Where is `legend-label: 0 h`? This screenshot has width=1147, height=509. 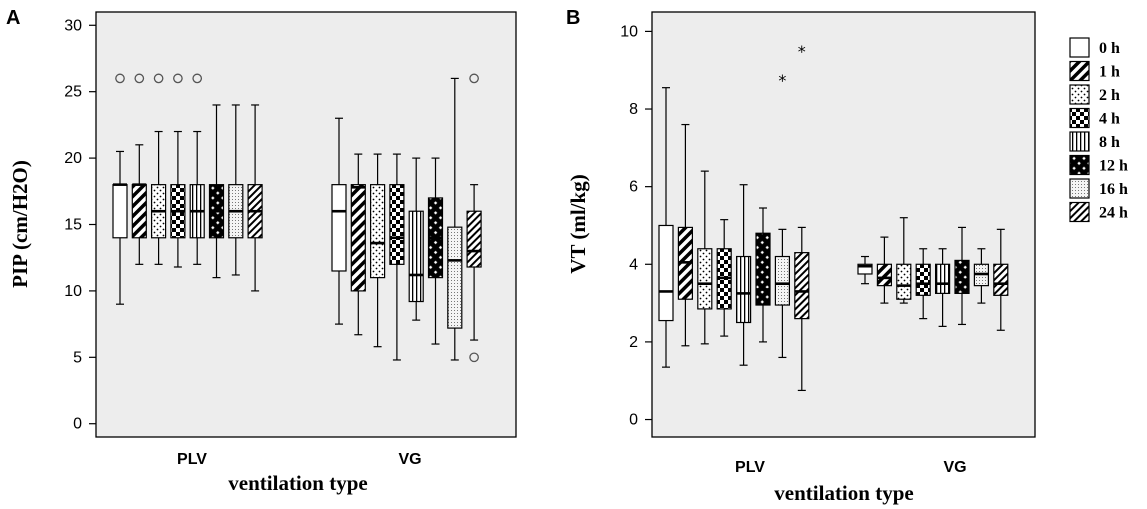
legend-label: 0 h is located at coordinates (1109, 48).